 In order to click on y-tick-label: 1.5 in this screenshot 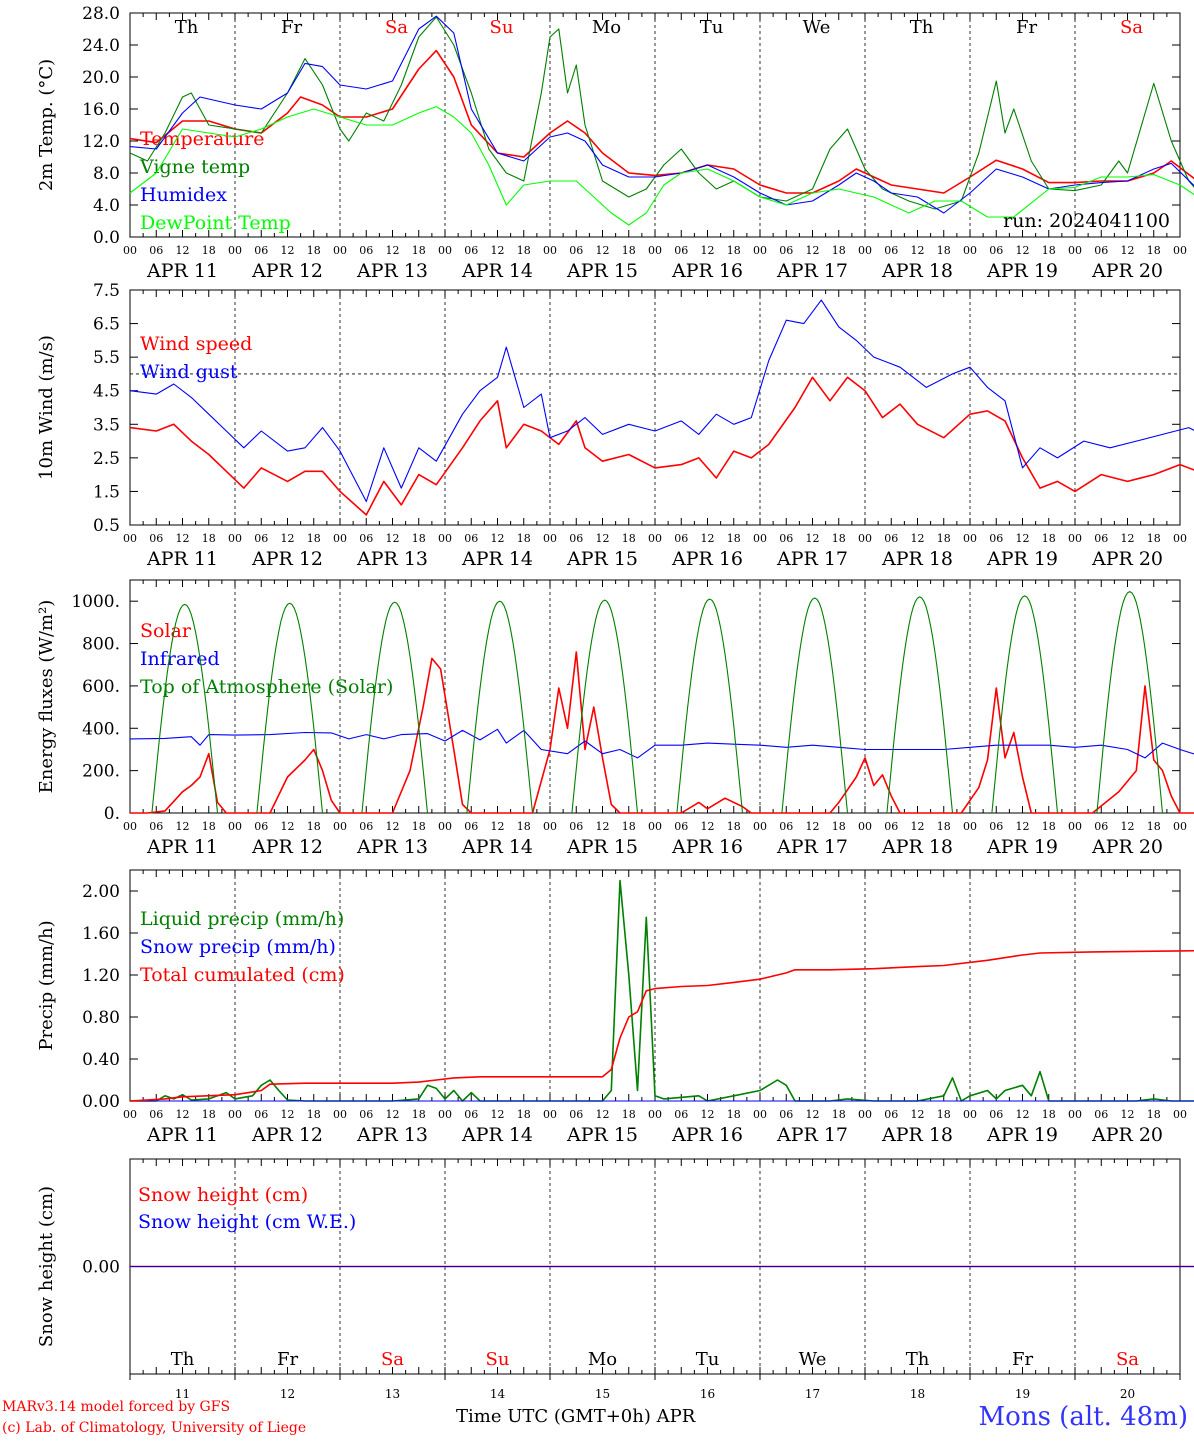, I will do `click(106, 492)`.